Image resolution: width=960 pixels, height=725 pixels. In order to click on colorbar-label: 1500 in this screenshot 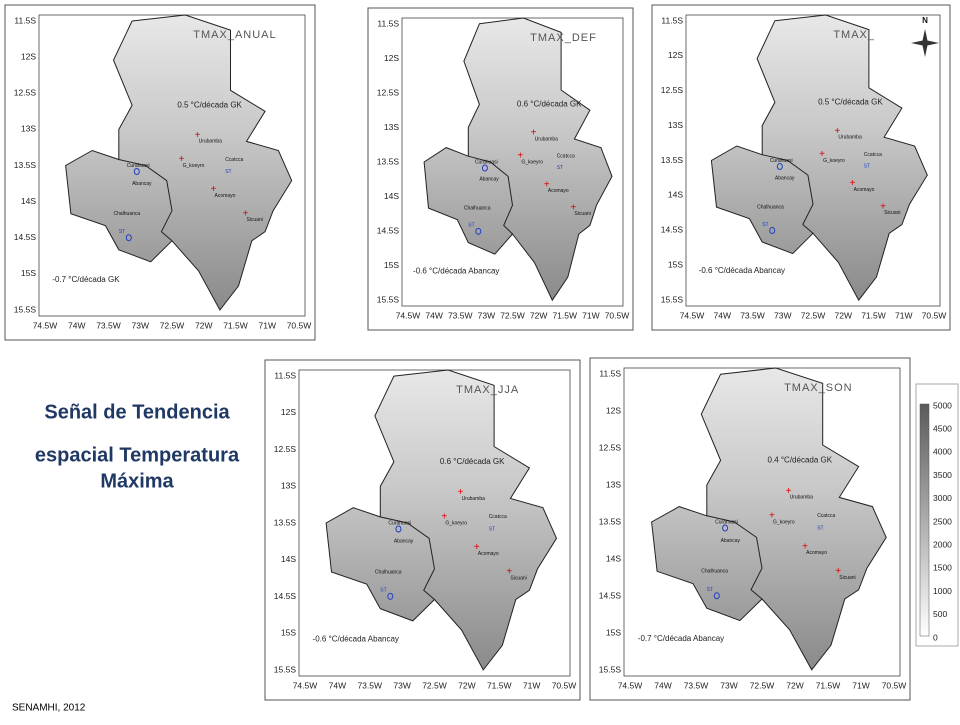, I will do `click(942, 568)`.